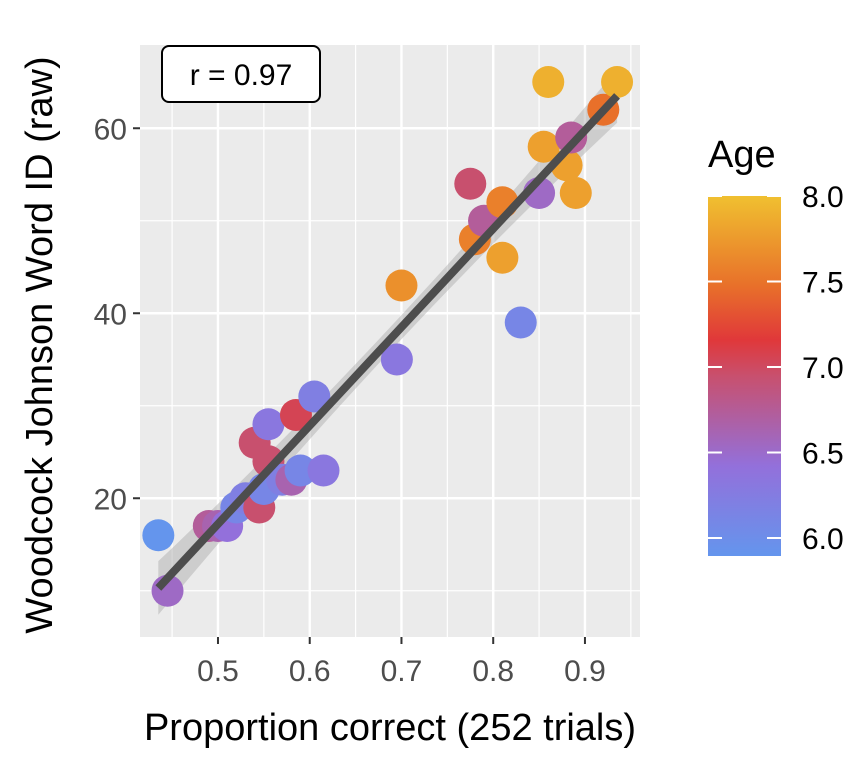 This screenshot has width=865, height=772. What do you see at coordinates (823, 539) in the screenshot?
I see `legend-tick-label: 6.0` at bounding box center [823, 539].